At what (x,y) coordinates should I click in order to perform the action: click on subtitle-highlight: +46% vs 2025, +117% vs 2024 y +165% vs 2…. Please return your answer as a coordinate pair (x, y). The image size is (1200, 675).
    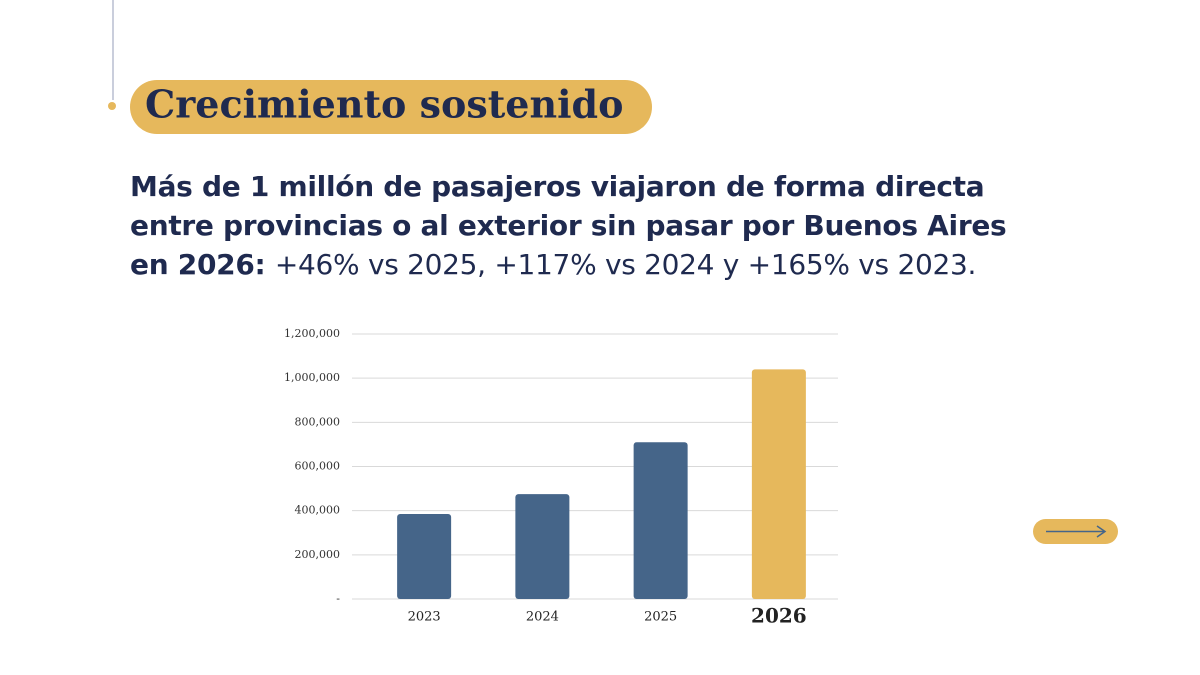
    Looking at the image, I should click on (625, 264).